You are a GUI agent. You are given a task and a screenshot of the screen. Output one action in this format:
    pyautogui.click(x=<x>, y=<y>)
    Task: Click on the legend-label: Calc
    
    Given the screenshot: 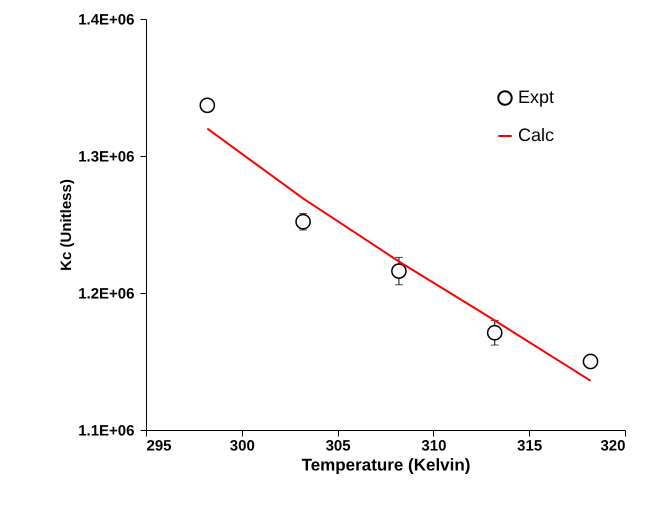 What is the action you would take?
    pyautogui.click(x=536, y=135)
    